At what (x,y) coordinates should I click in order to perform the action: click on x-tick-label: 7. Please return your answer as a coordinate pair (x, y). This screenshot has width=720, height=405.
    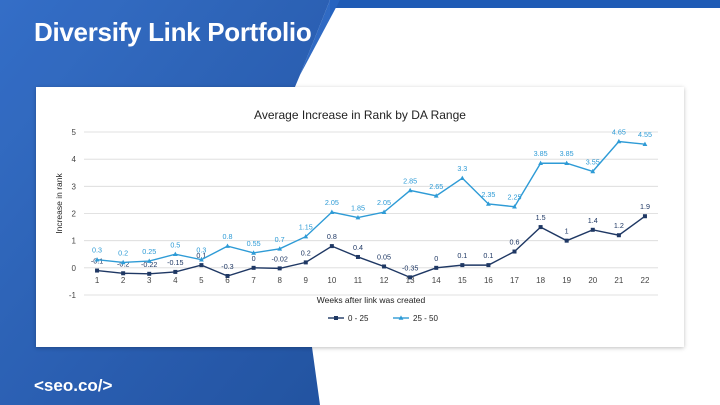
    Looking at the image, I should click on (253, 280).